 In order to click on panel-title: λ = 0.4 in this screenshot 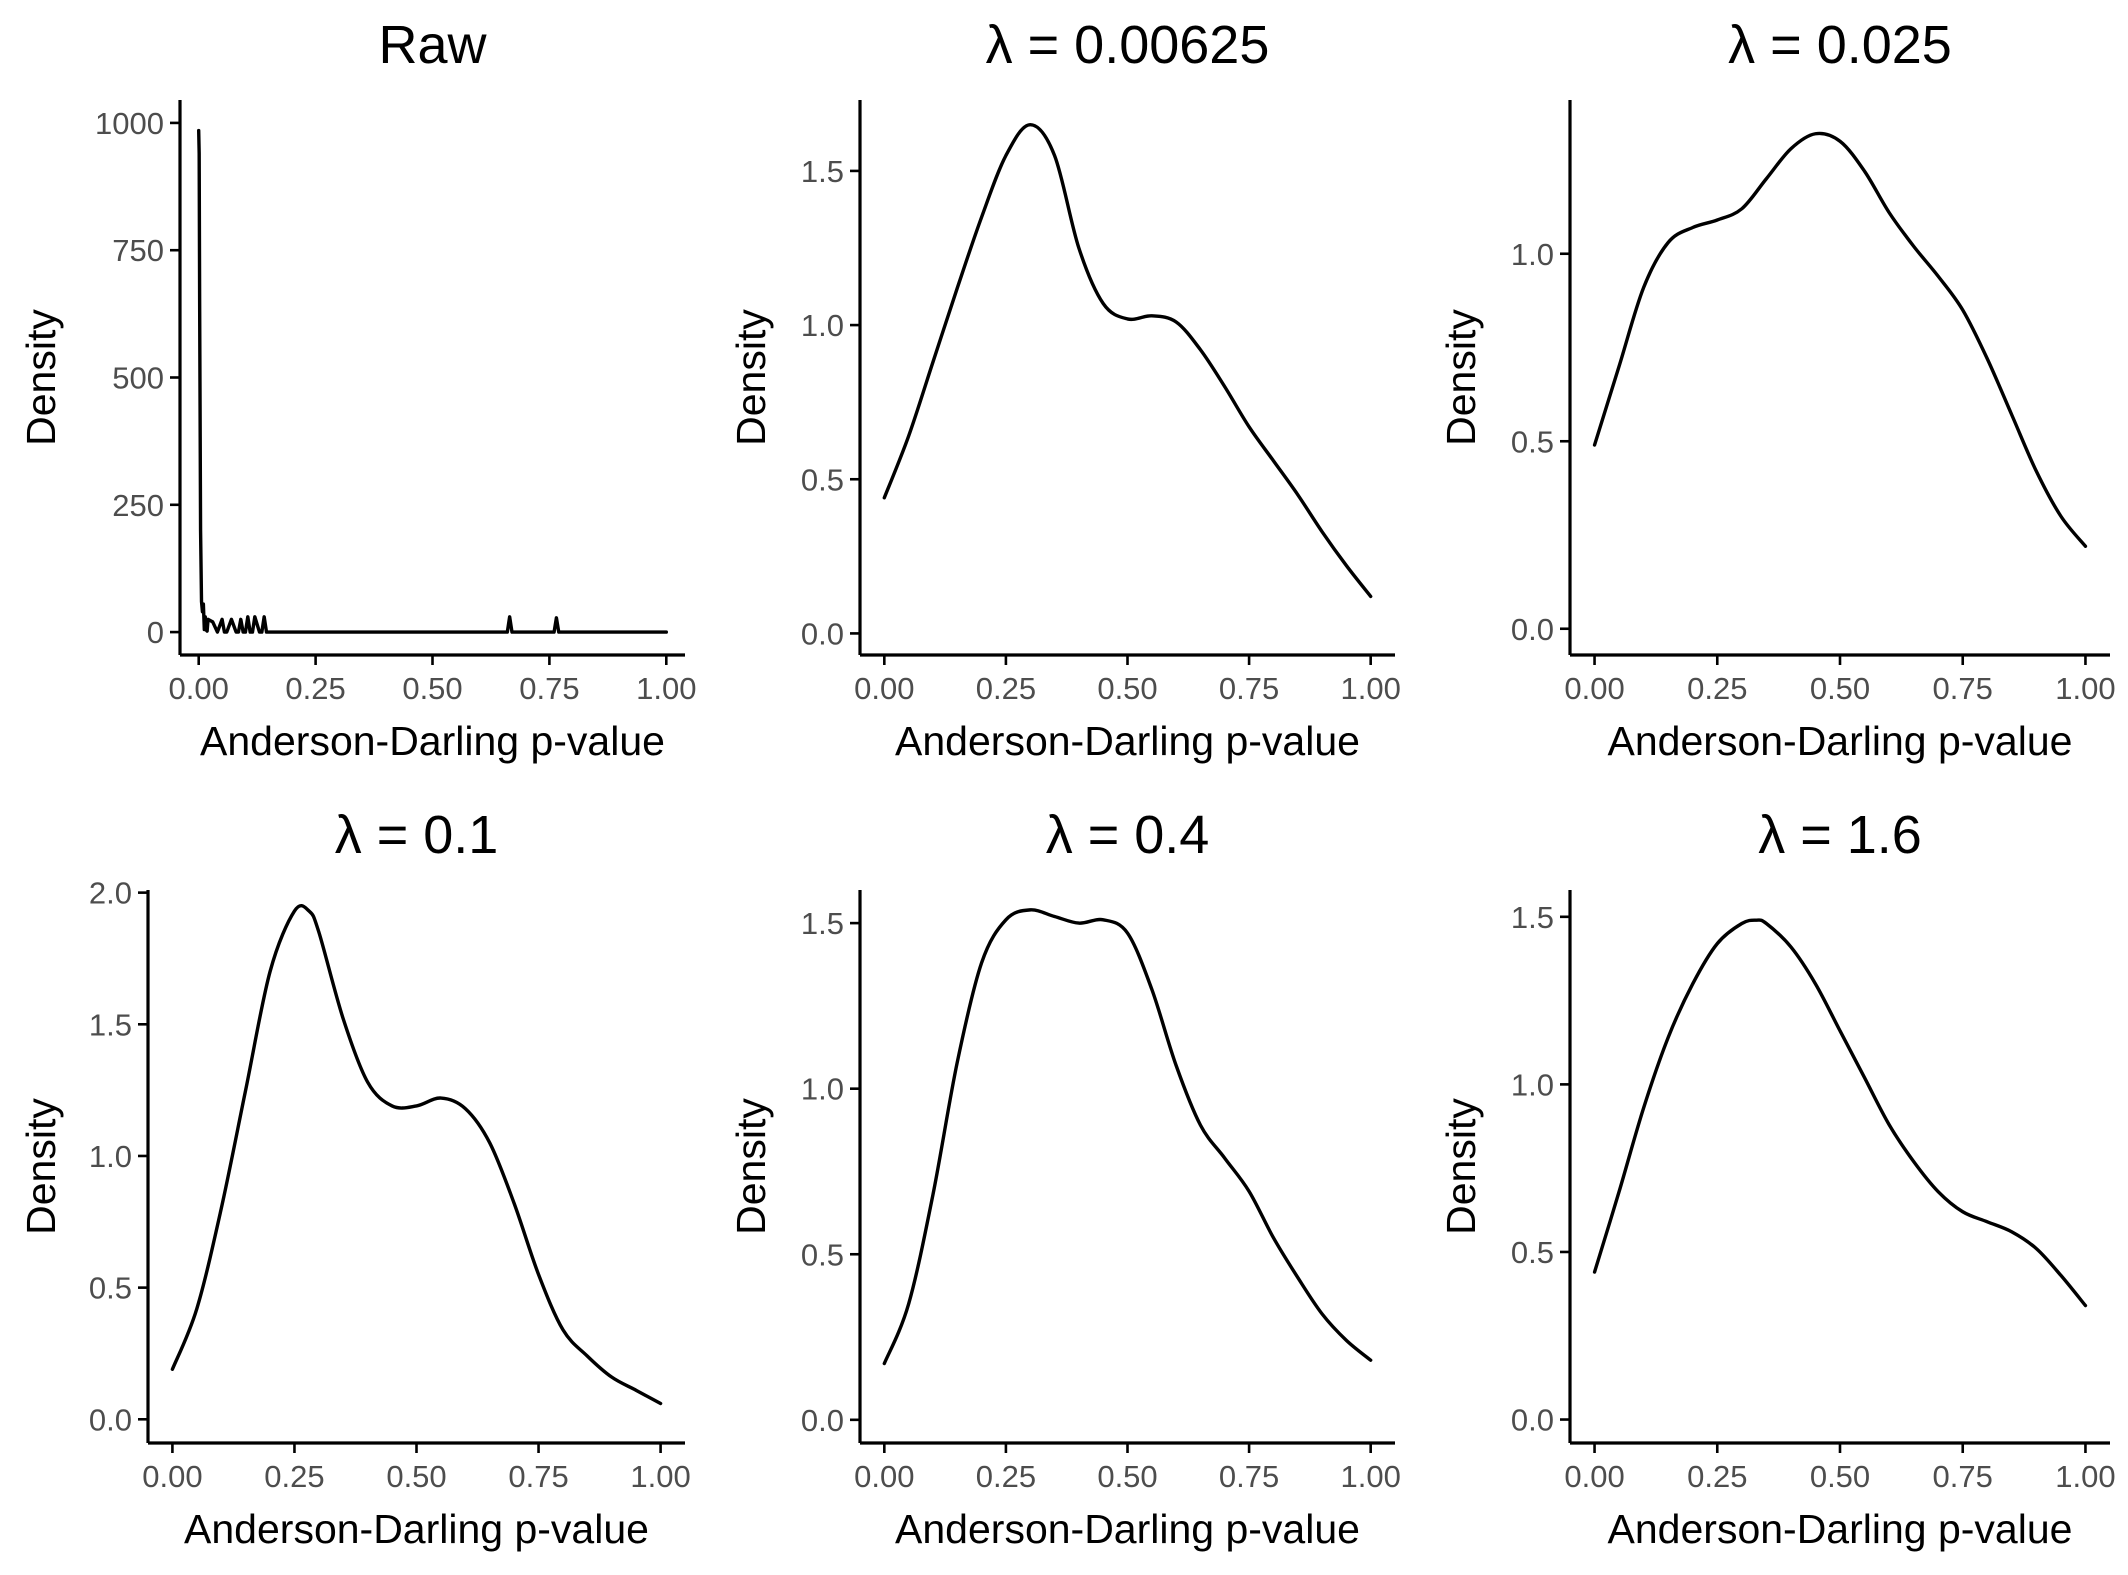, I will do `click(1128, 835)`.